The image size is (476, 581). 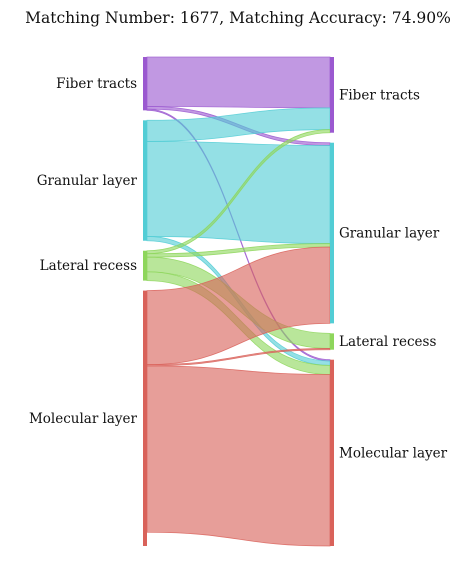 I want to click on link-molecular-layer-to-molecular-layer, so click(x=238, y=456).